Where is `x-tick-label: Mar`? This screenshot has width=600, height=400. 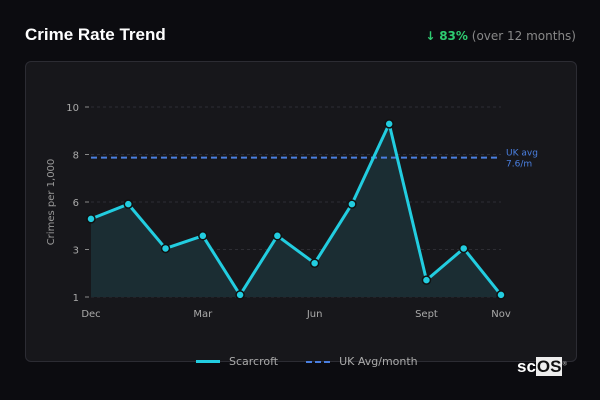 x-tick-label: Mar is located at coordinates (203, 314).